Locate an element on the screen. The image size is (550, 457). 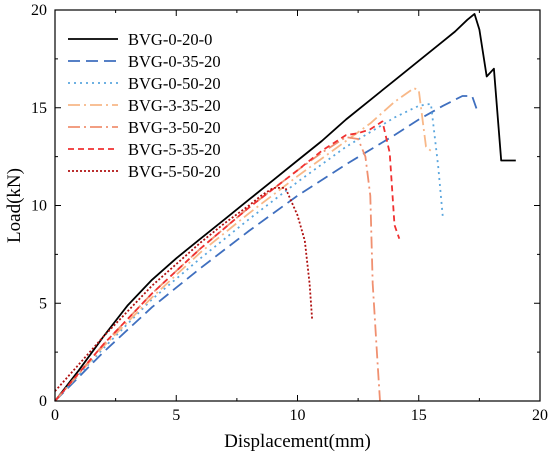
legend-label: BVG-0-35-20 is located at coordinates (174, 61).